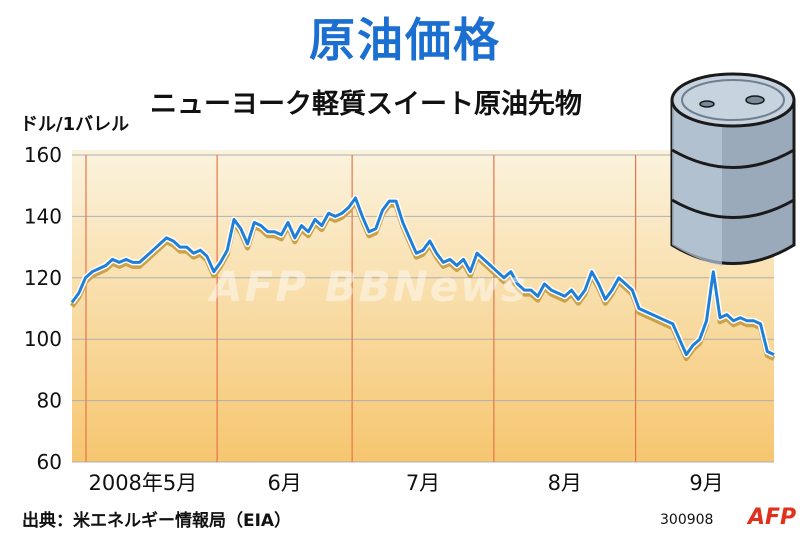 This screenshot has height=541, width=810. I want to click on month-tick-label: 9月, so click(706, 483).